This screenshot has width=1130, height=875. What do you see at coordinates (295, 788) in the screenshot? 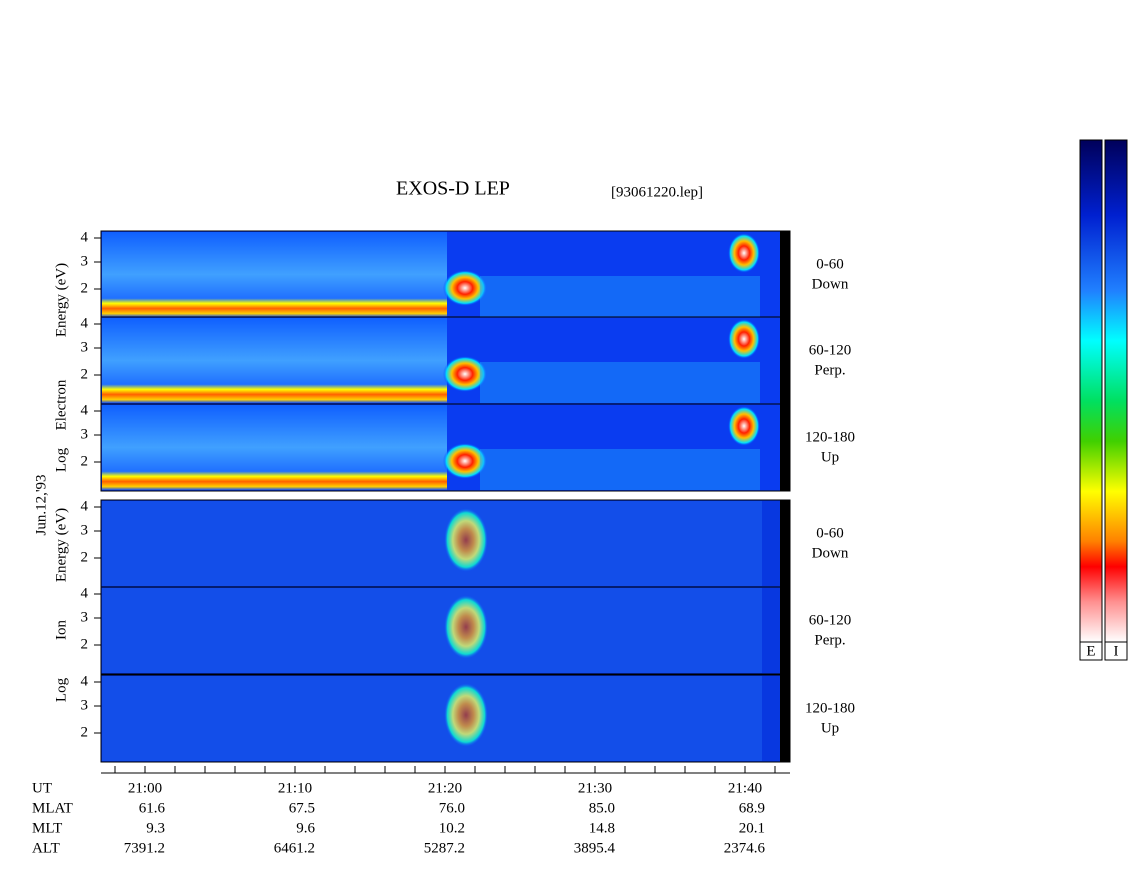
I see `time-tick-label: 21:10` at bounding box center [295, 788].